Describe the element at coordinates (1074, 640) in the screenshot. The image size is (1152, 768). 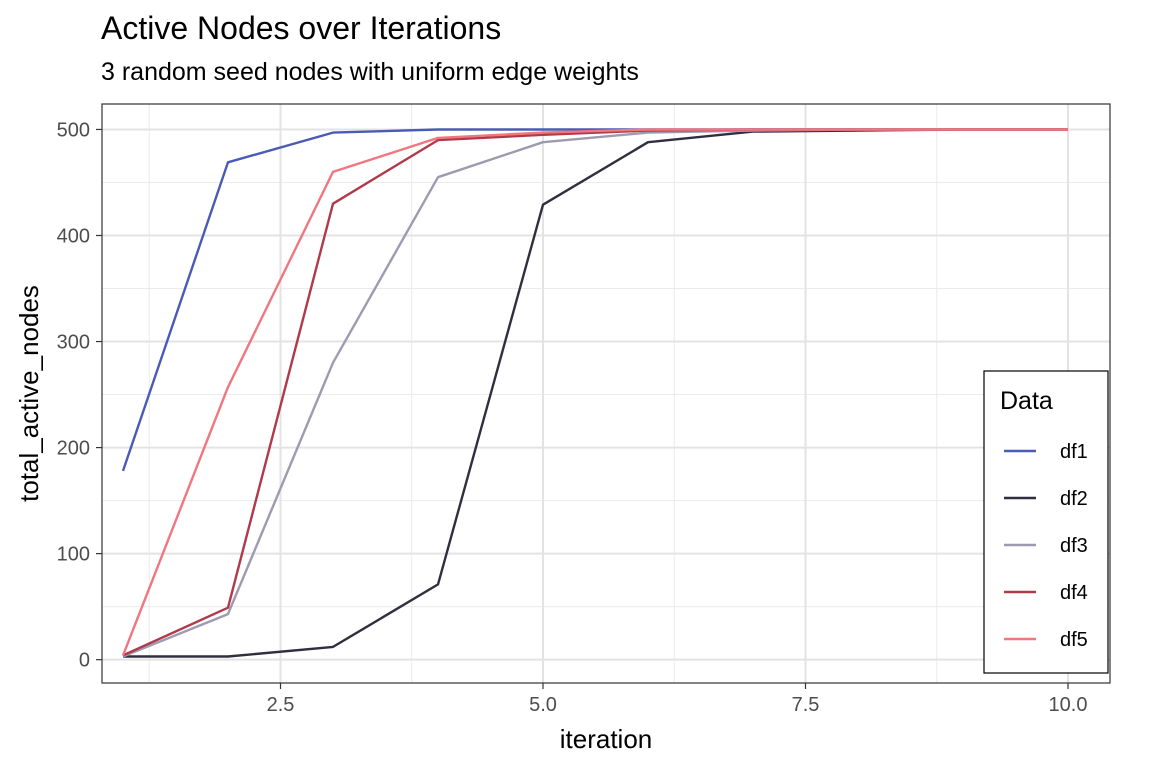
I see `legend-label-df5: df5` at that location.